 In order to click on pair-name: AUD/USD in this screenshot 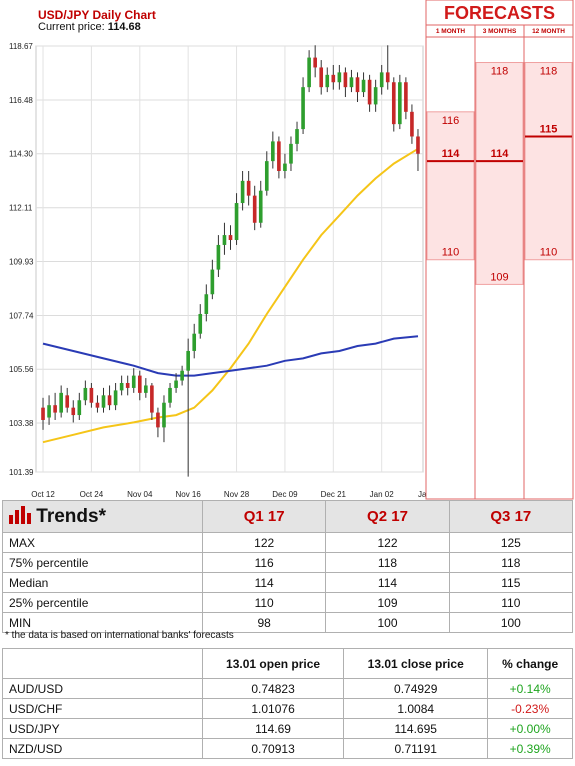, I will do `click(102, 688)`.